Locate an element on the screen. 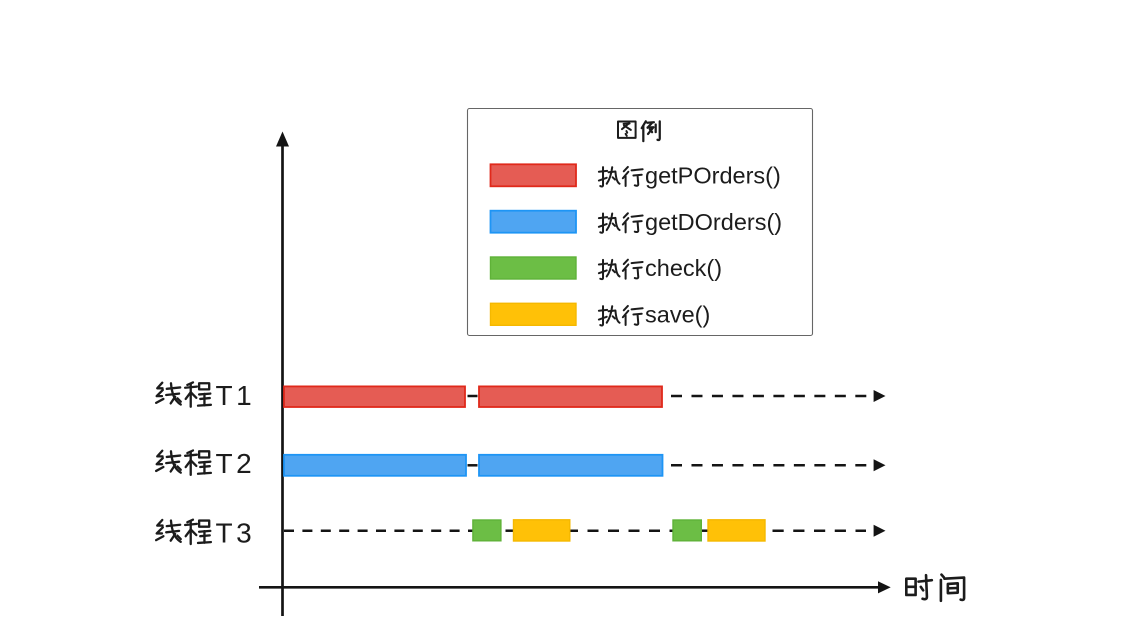  svg-text: getPOrders() is located at coordinates (713, 176).